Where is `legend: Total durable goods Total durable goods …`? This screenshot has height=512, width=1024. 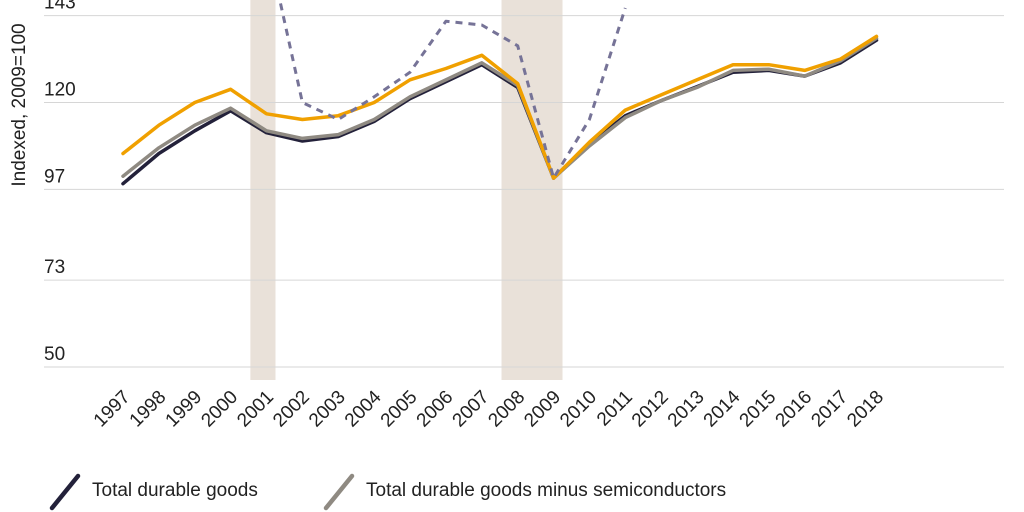
legend: Total durable goods Total durable goods … is located at coordinates (387, 492).